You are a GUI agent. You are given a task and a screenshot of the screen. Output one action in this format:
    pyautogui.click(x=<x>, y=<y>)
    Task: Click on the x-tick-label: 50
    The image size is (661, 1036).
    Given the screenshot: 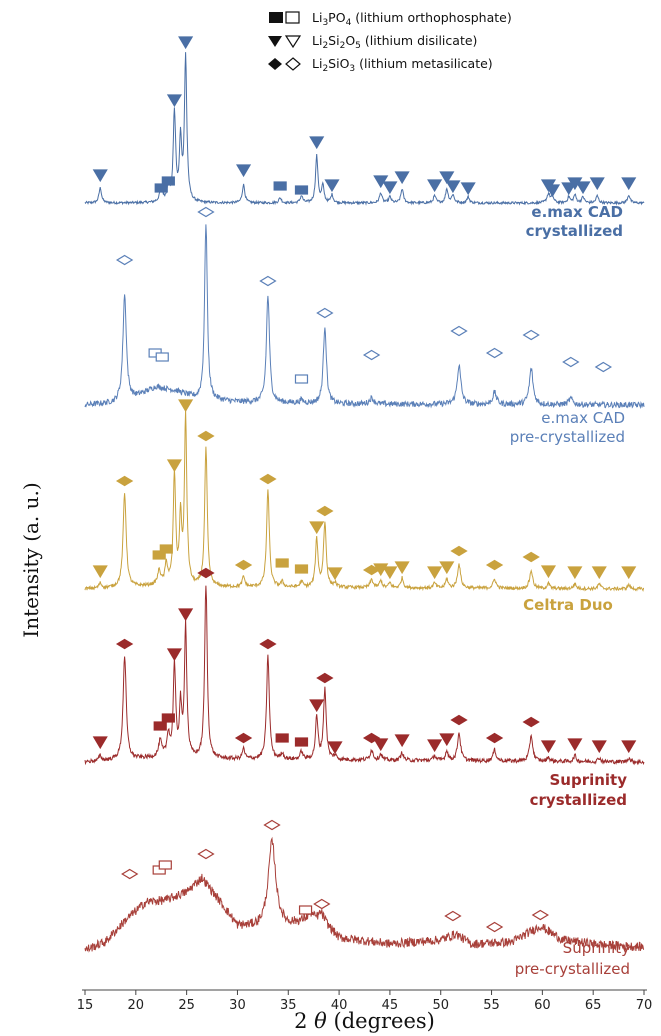 What is the action you would take?
    pyautogui.click(x=440, y=1005)
    